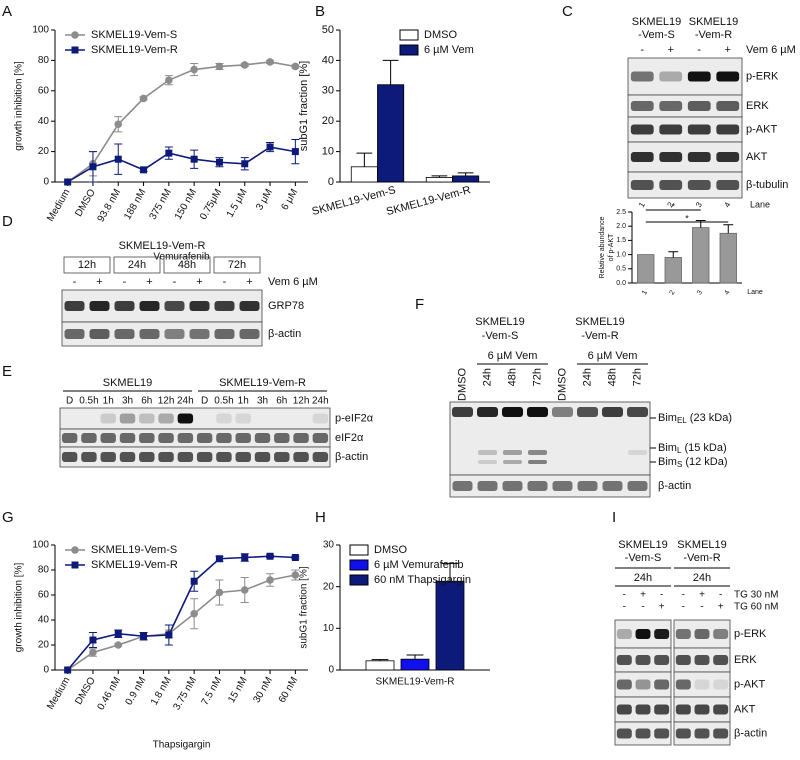 This screenshot has height=760, width=800. Describe the element at coordinates (40, 30) in the screenshot. I see `y-tick-label: 100` at that location.